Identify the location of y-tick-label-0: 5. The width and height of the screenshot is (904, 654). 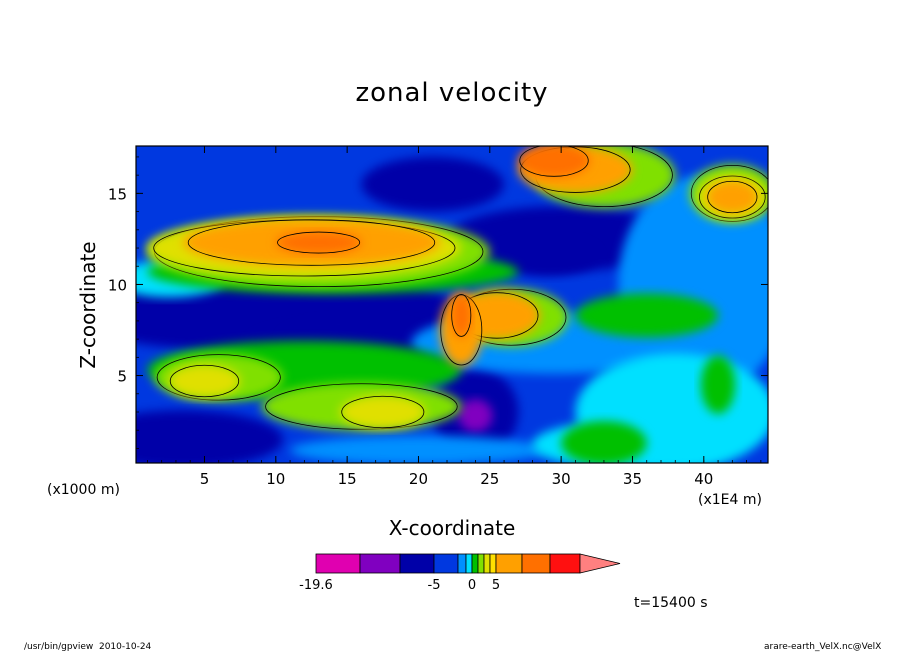
(122, 377).